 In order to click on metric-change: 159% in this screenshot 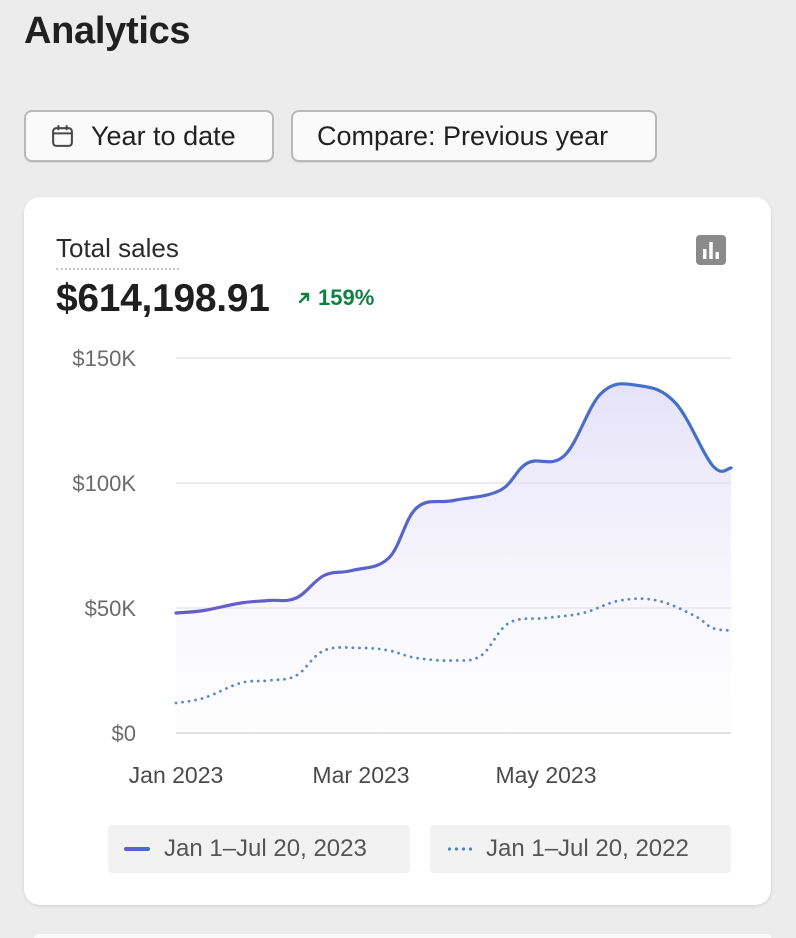, I will do `click(335, 298)`.